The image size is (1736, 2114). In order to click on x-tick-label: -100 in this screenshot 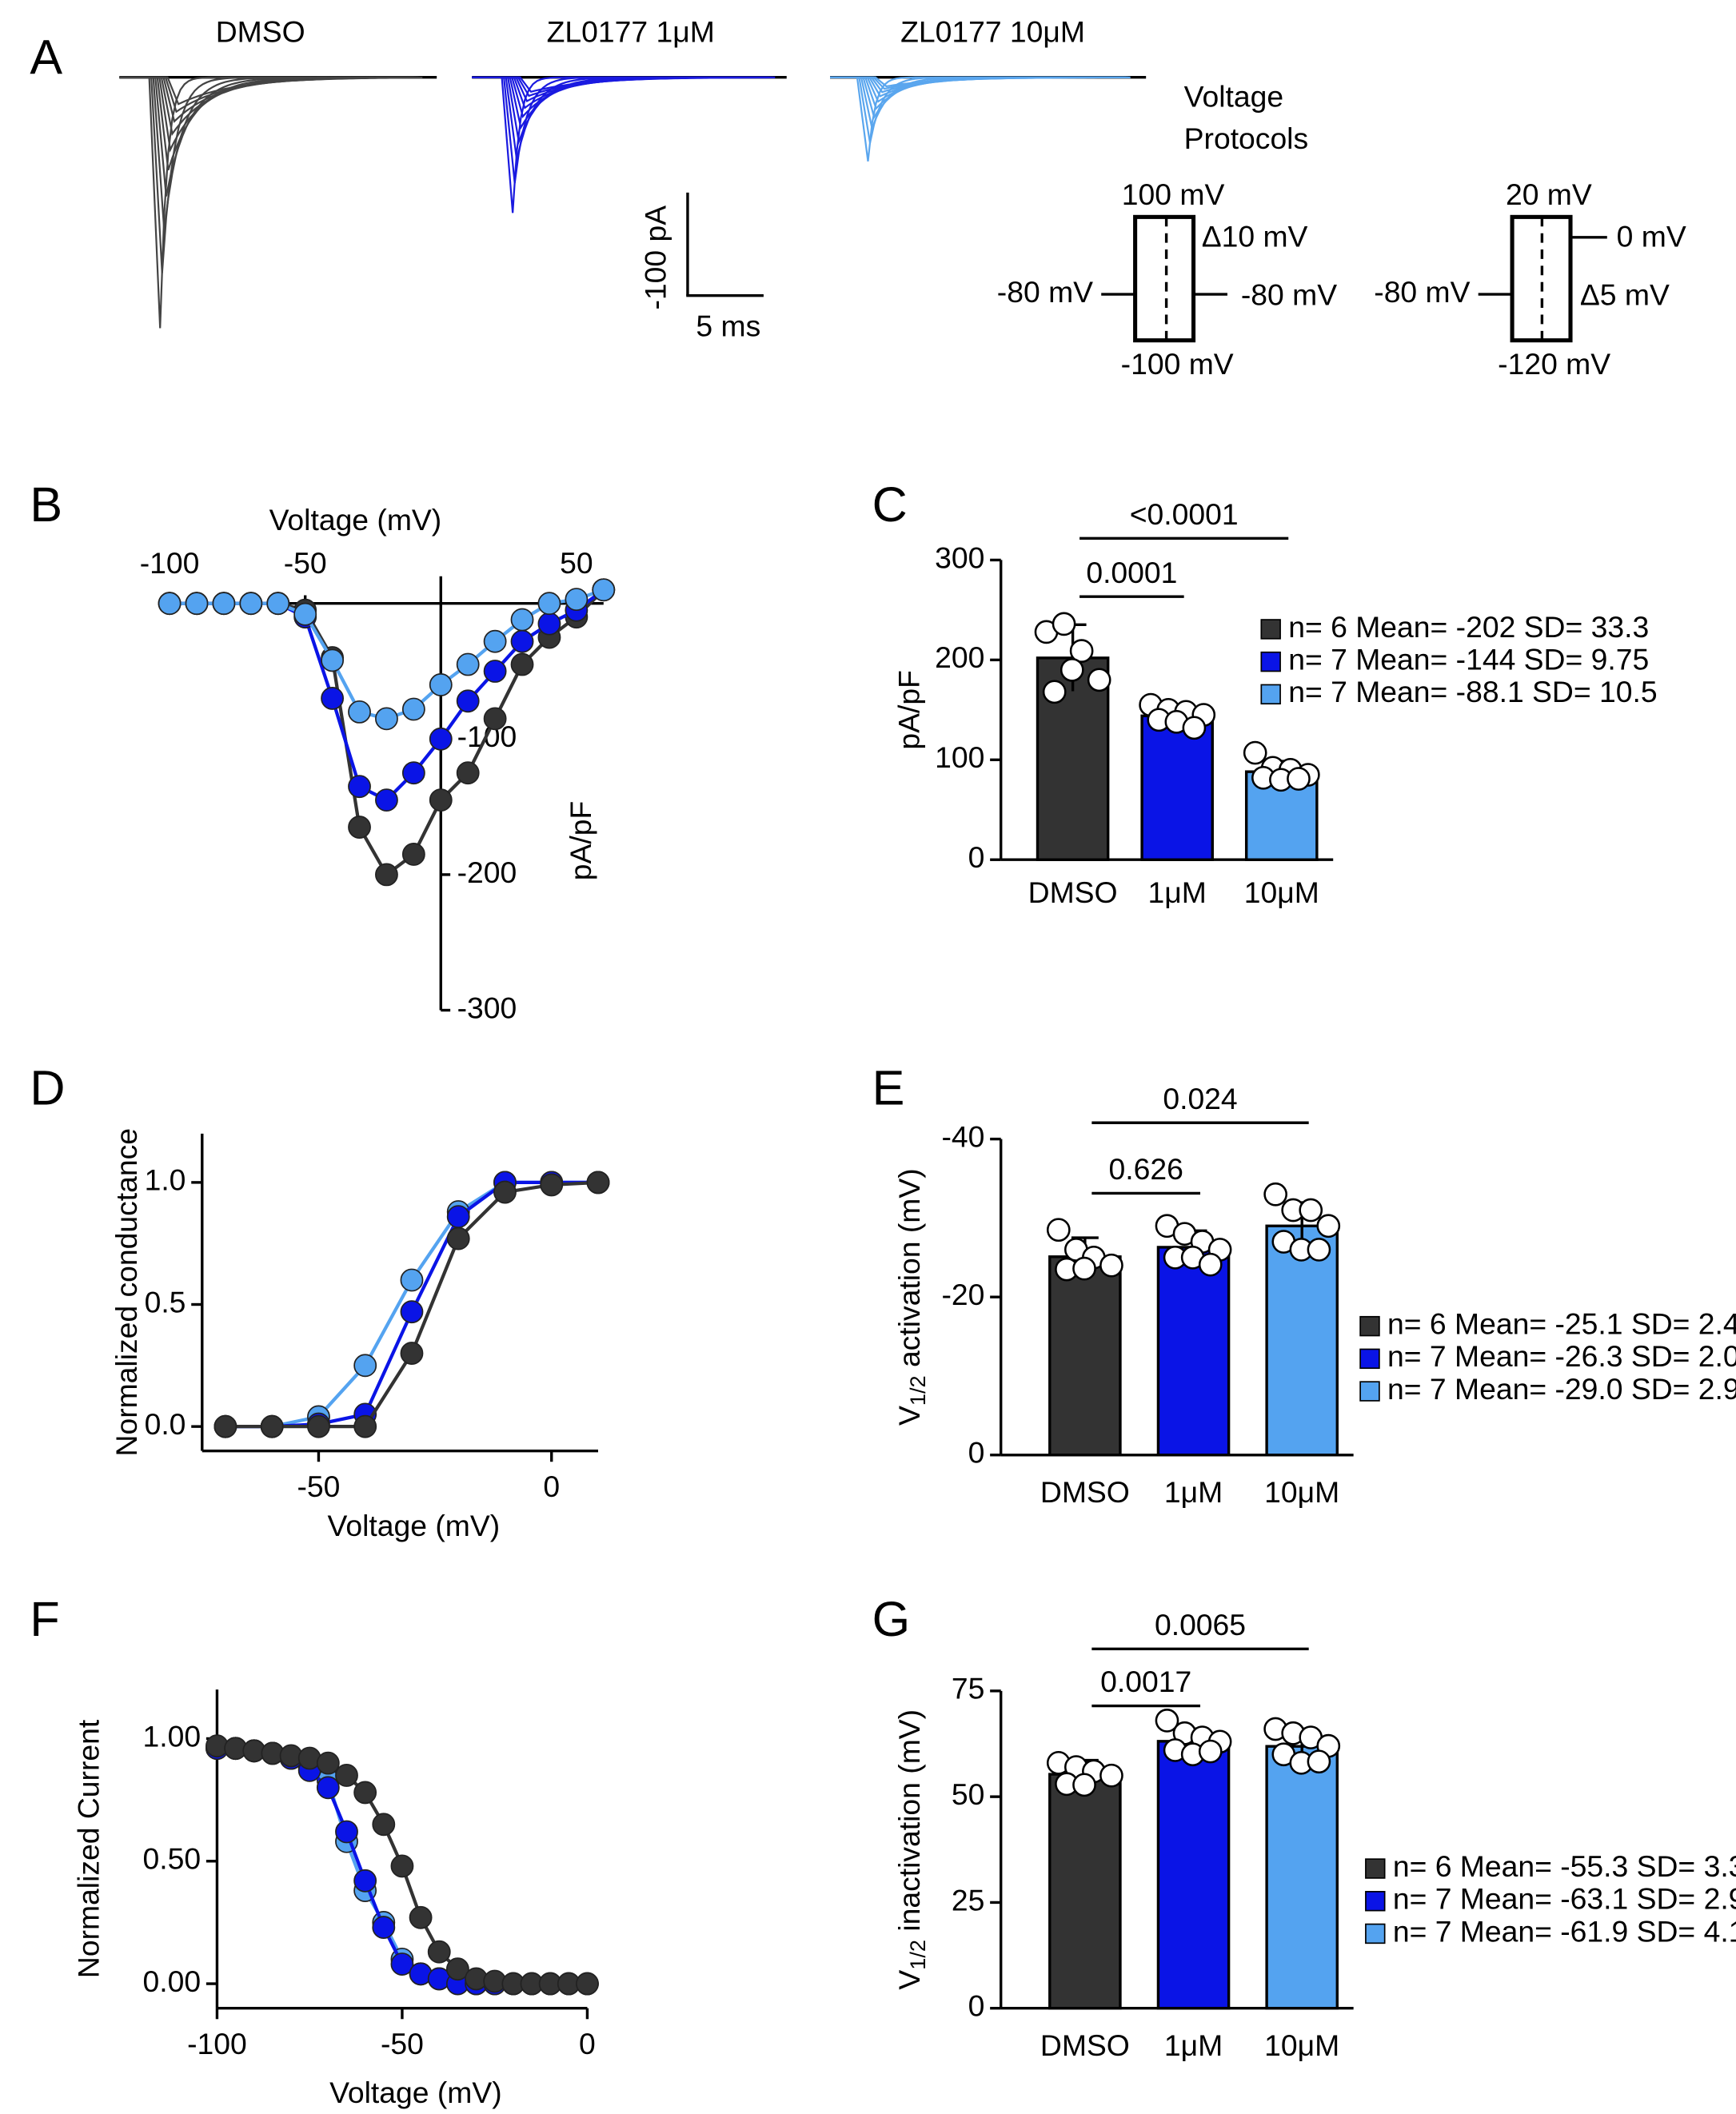, I will do `click(170, 563)`.